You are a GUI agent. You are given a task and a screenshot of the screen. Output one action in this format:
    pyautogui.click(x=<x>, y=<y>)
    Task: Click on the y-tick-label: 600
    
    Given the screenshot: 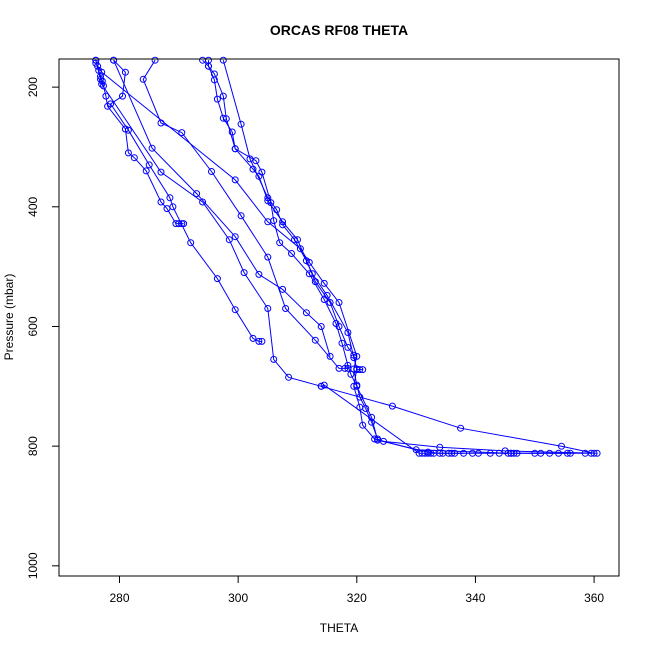 What is the action you would take?
    pyautogui.click(x=33, y=326)
    